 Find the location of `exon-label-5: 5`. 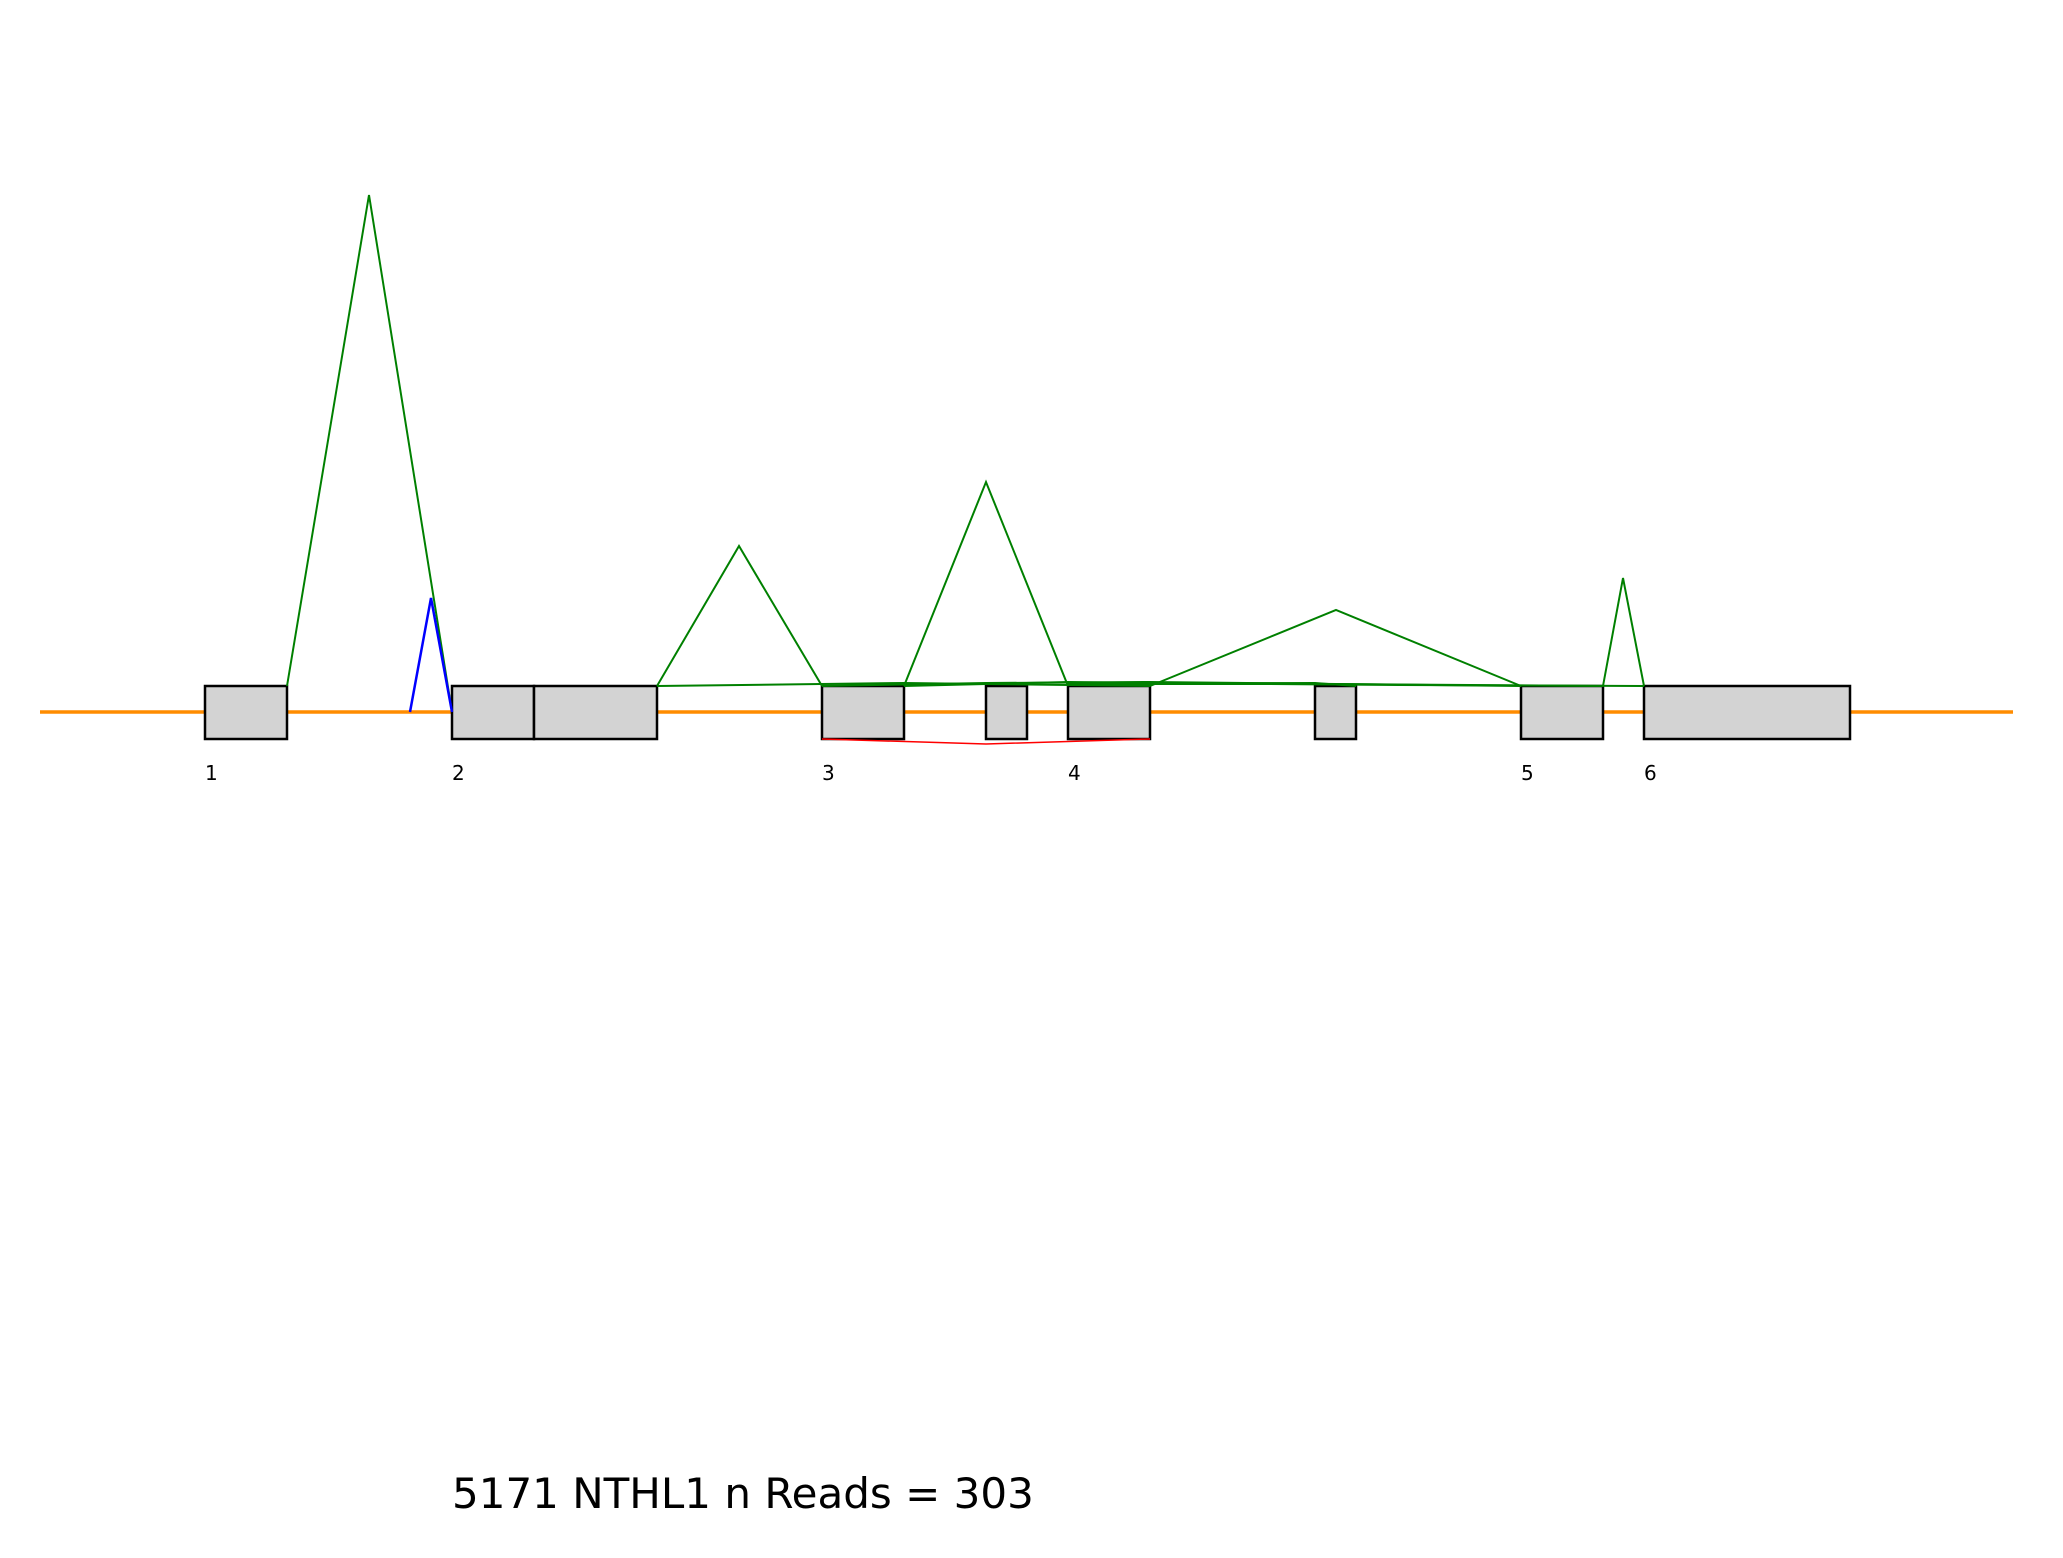

exon-label-5: 5 is located at coordinates (1527, 773).